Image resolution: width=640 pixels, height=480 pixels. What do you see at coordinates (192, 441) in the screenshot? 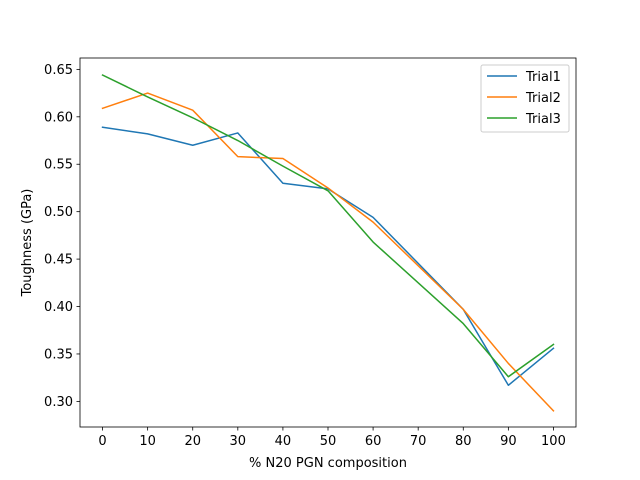
I see `x-tick-label: 20` at bounding box center [192, 441].